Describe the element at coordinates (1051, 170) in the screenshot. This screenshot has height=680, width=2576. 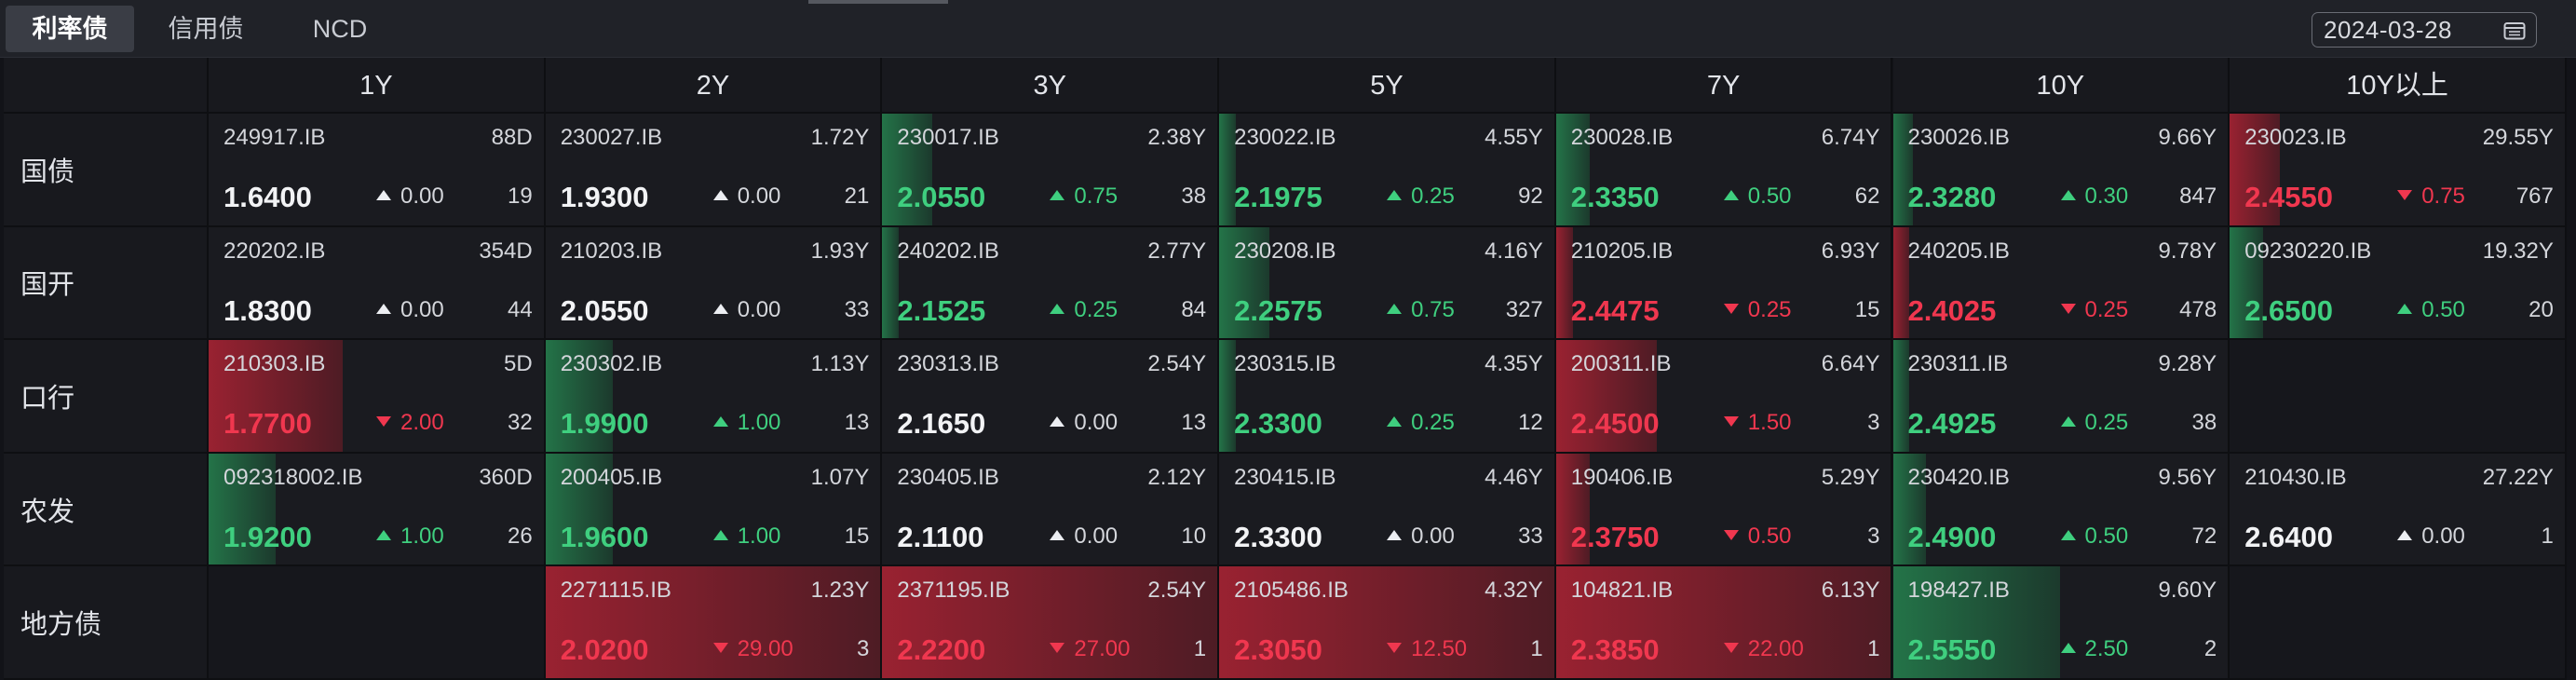
I see `bond-cell-treasury-3y: 230017.IB 2.38Y 2.0550 0.75 38` at that location.